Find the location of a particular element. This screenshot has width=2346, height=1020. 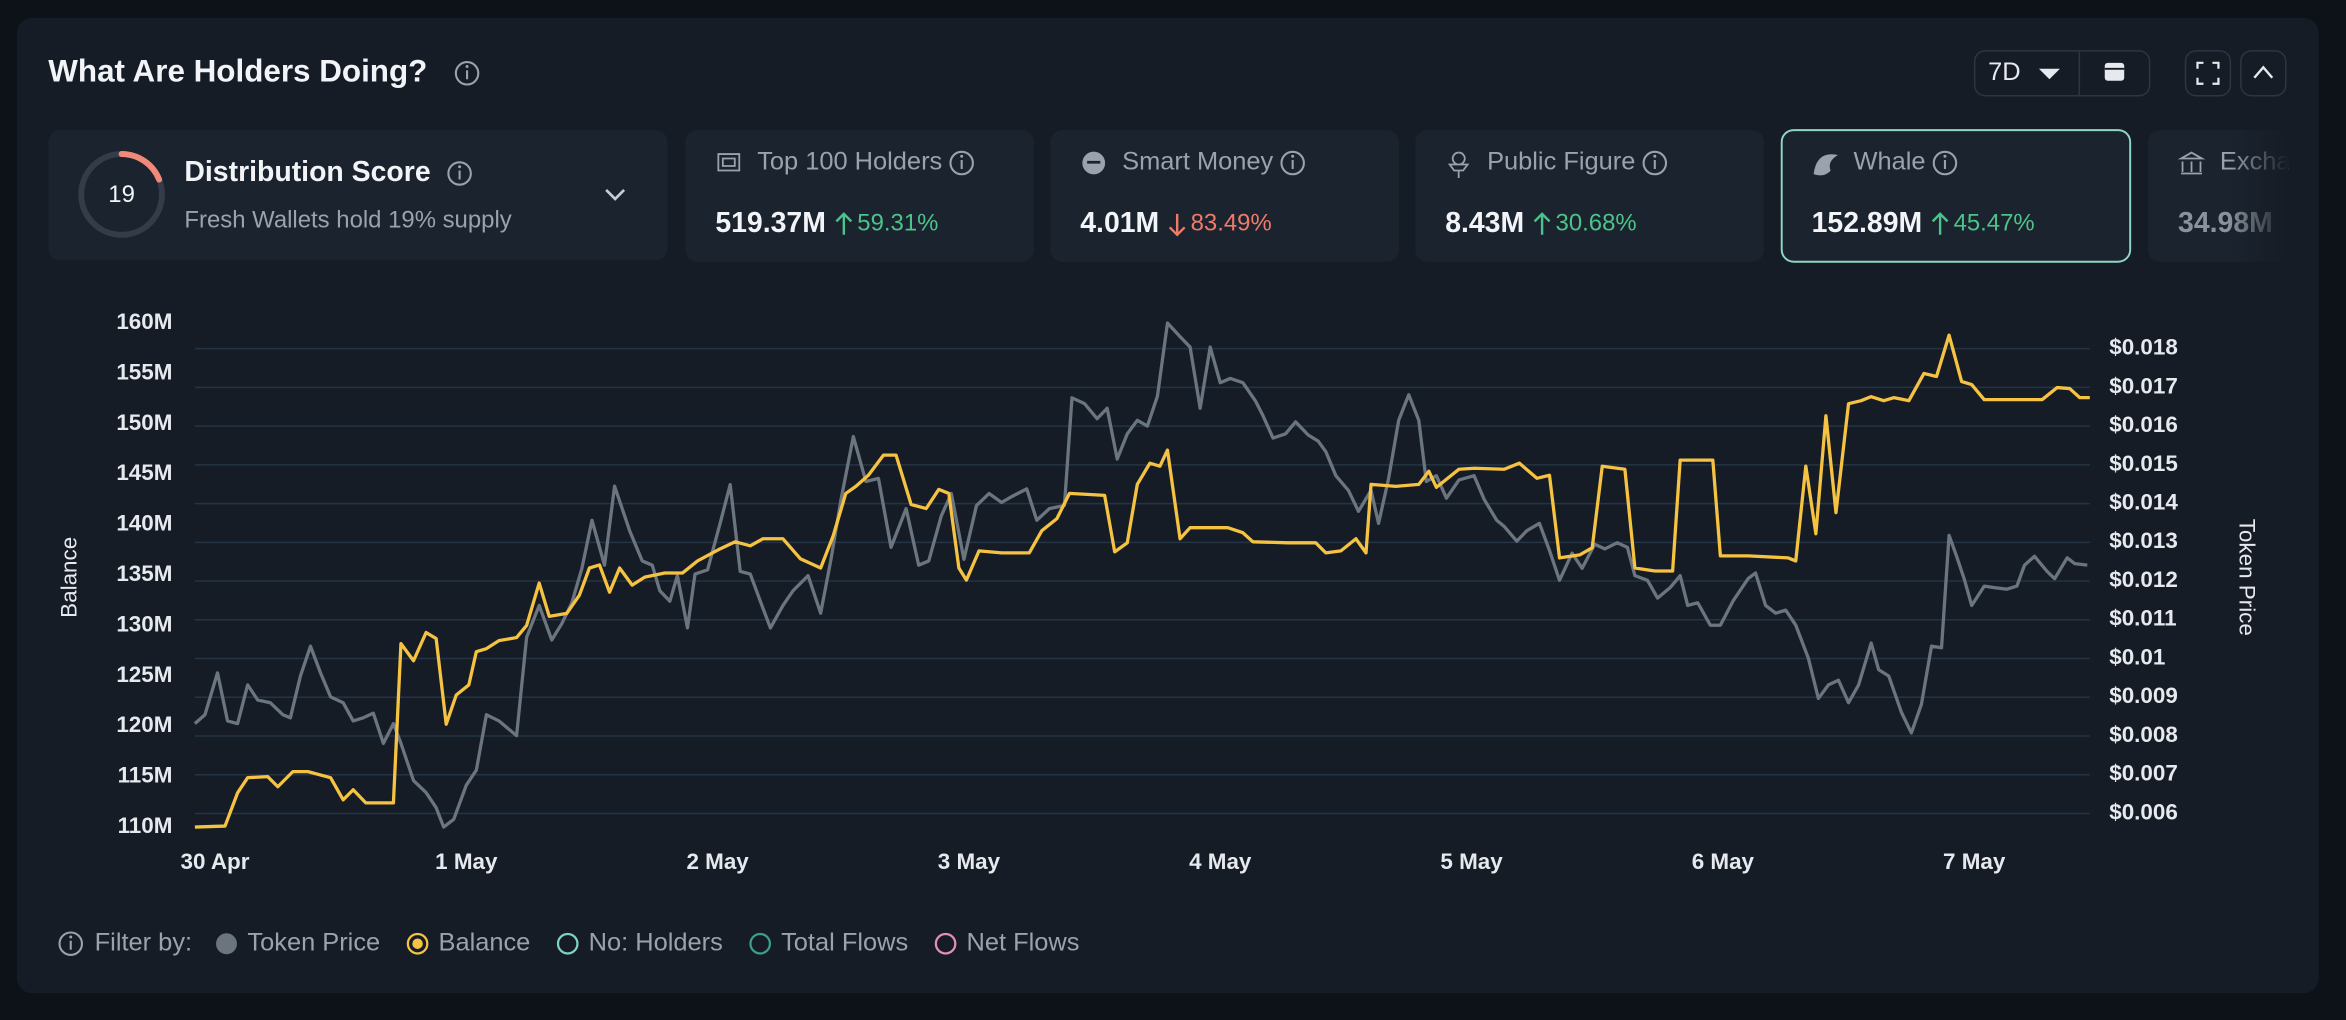

y-tick-label: 160M is located at coordinates (144, 321).